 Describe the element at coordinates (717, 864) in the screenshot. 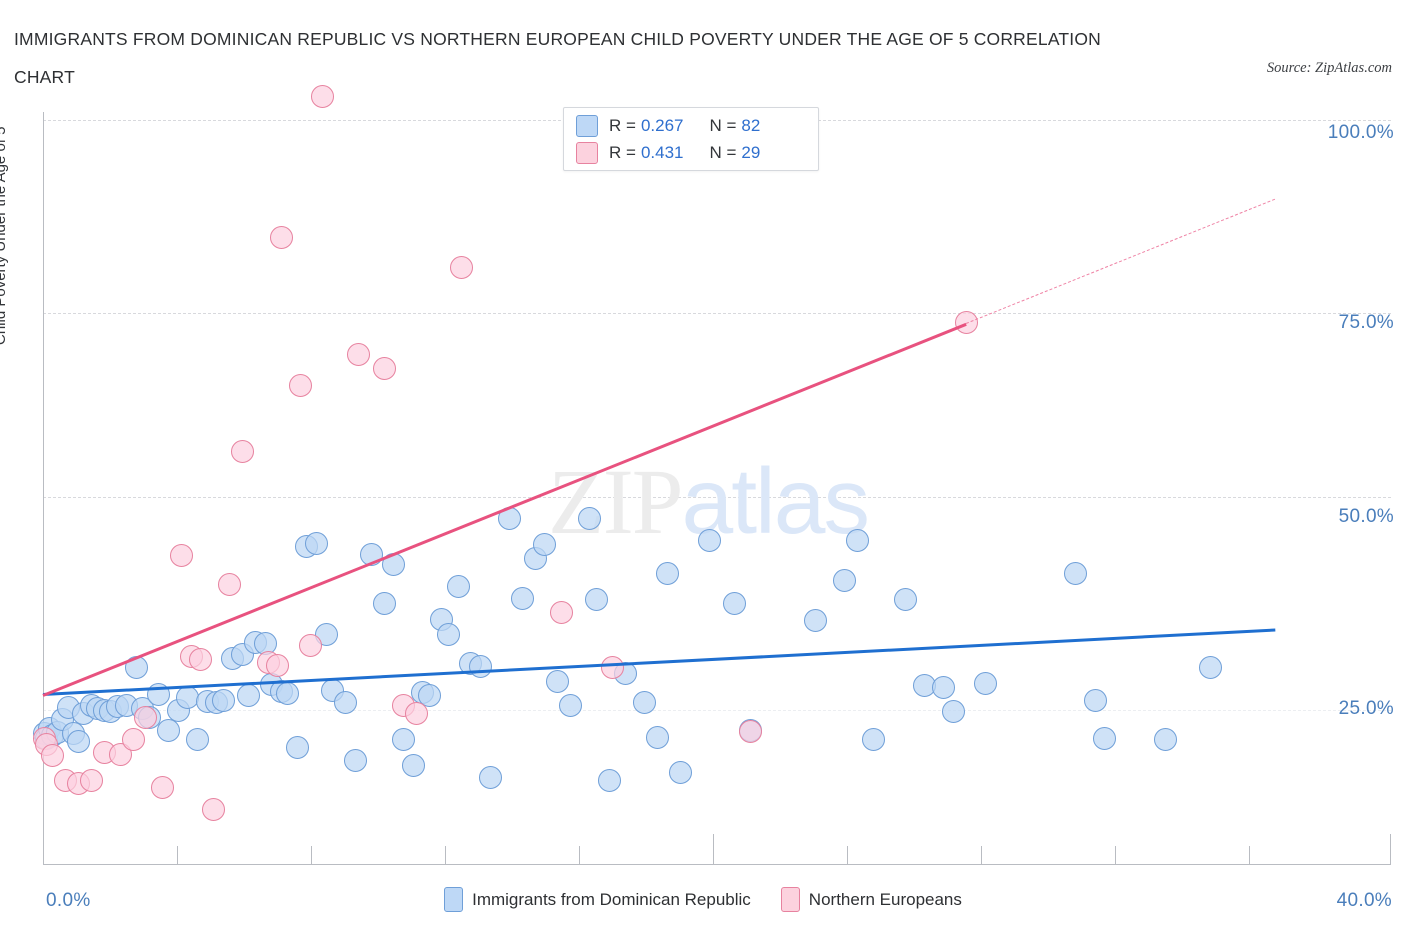

I see `x-axis-line` at that location.